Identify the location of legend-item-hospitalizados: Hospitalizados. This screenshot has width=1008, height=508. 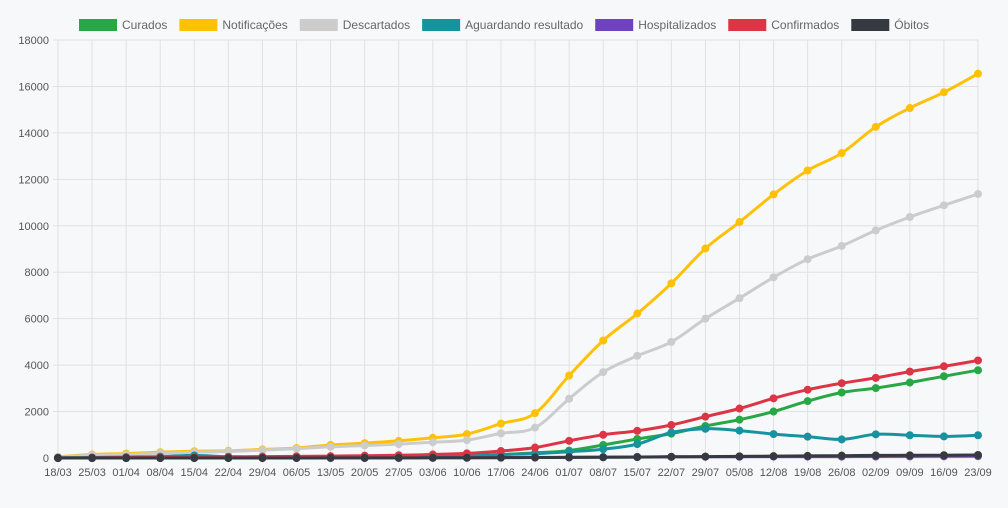
(655, 25).